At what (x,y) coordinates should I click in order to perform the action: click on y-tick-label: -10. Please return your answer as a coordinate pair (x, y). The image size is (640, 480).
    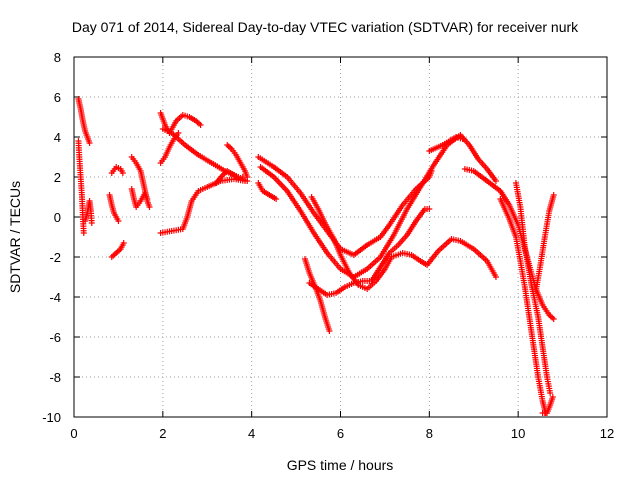
    Looking at the image, I should click on (51, 417).